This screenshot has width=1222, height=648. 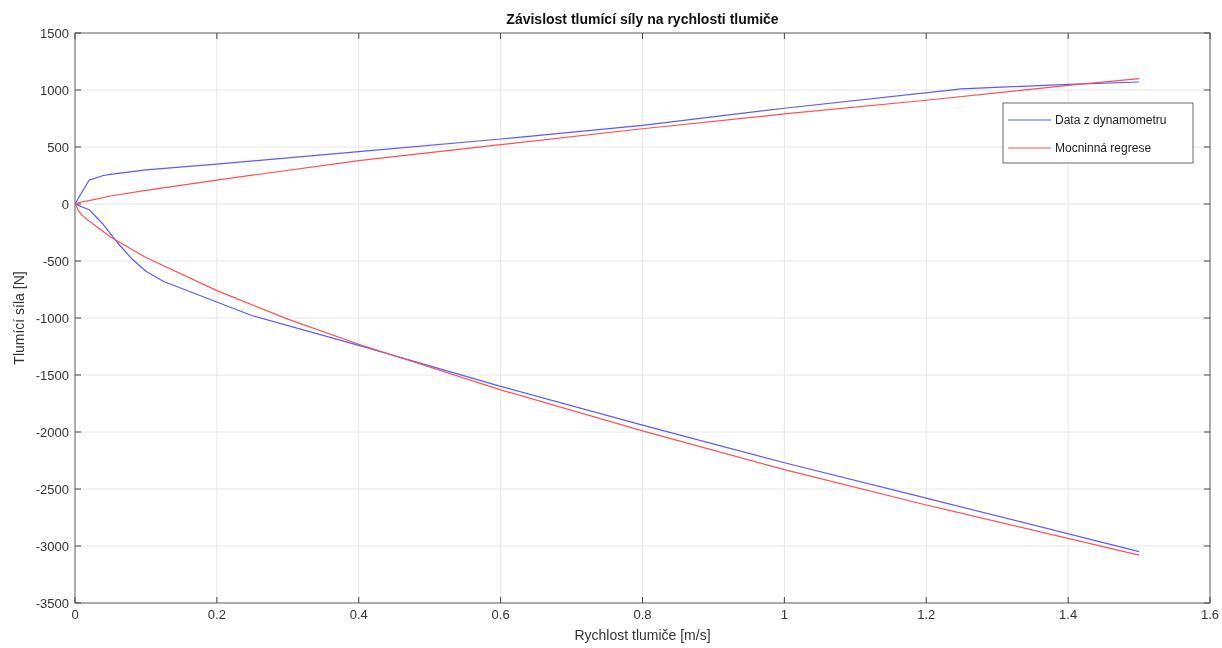 I want to click on x-tick-label: 0.8, so click(x=642, y=614).